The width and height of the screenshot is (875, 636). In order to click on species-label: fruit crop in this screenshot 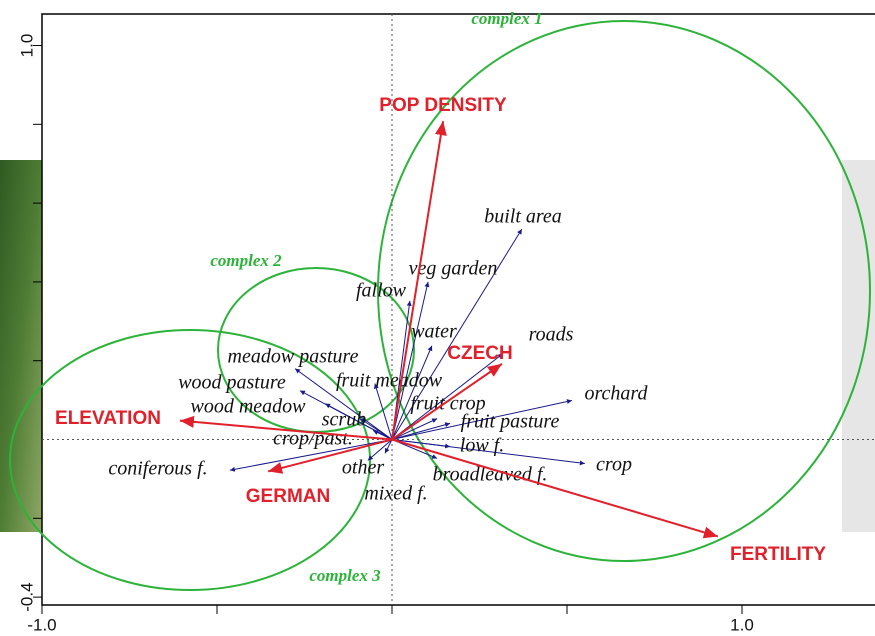, I will do `click(447, 404)`.